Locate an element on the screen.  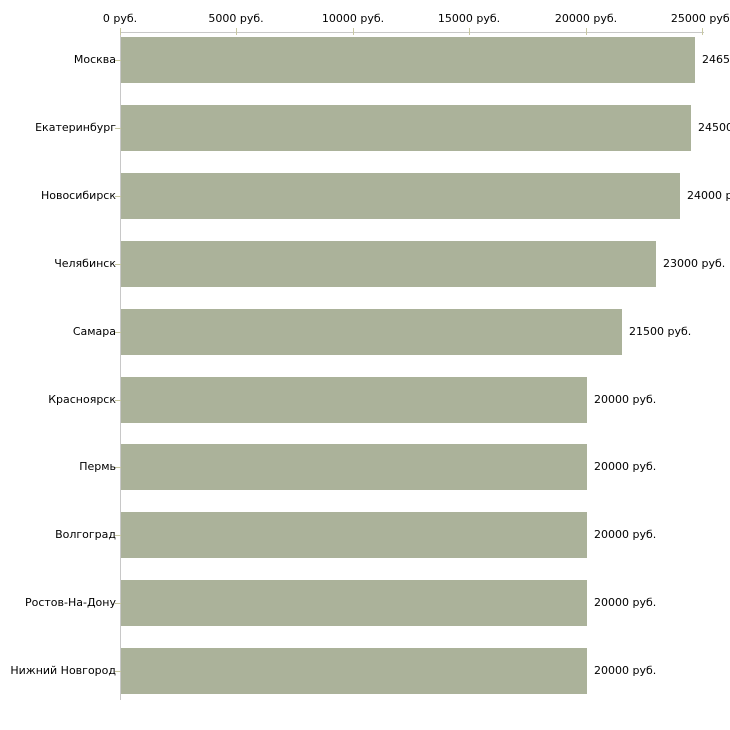
y-axis-line is located at coordinates (120, 366).